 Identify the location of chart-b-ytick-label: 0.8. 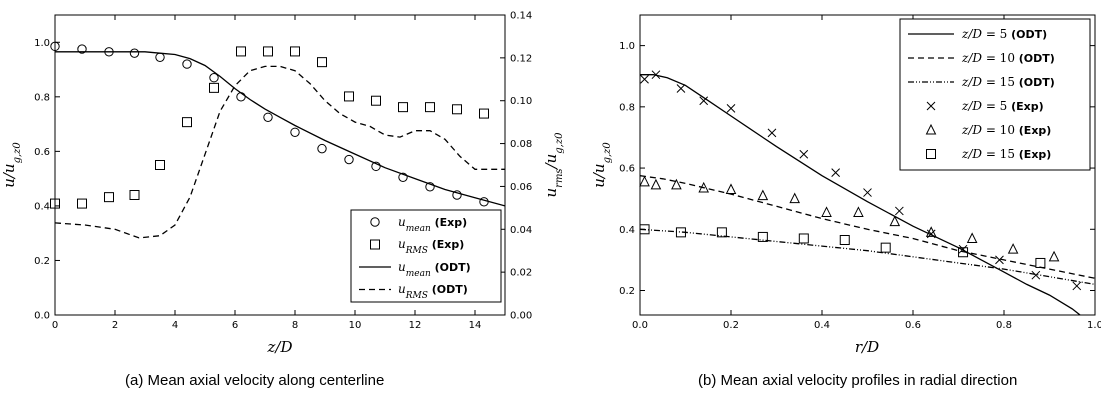
(627, 107).